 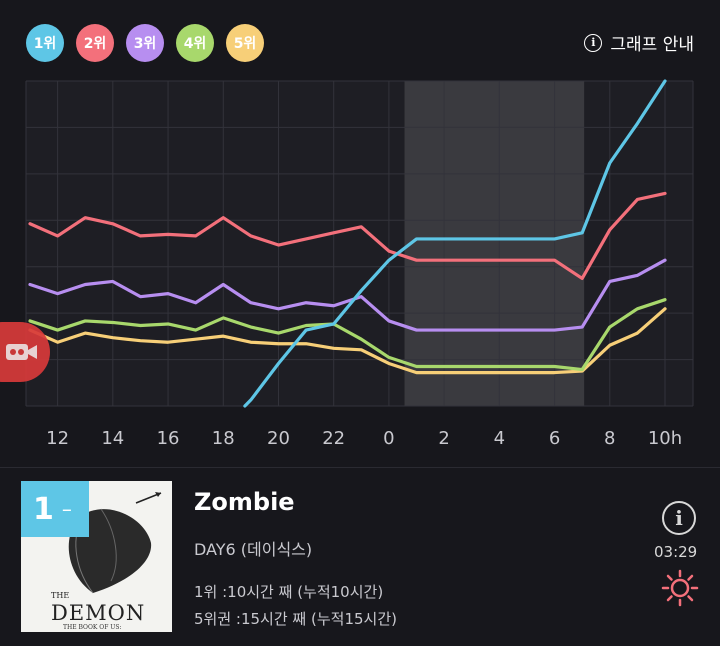 What do you see at coordinates (253, 549) in the screenshot?
I see `song-artist: DAY6 (데이식스)` at bounding box center [253, 549].